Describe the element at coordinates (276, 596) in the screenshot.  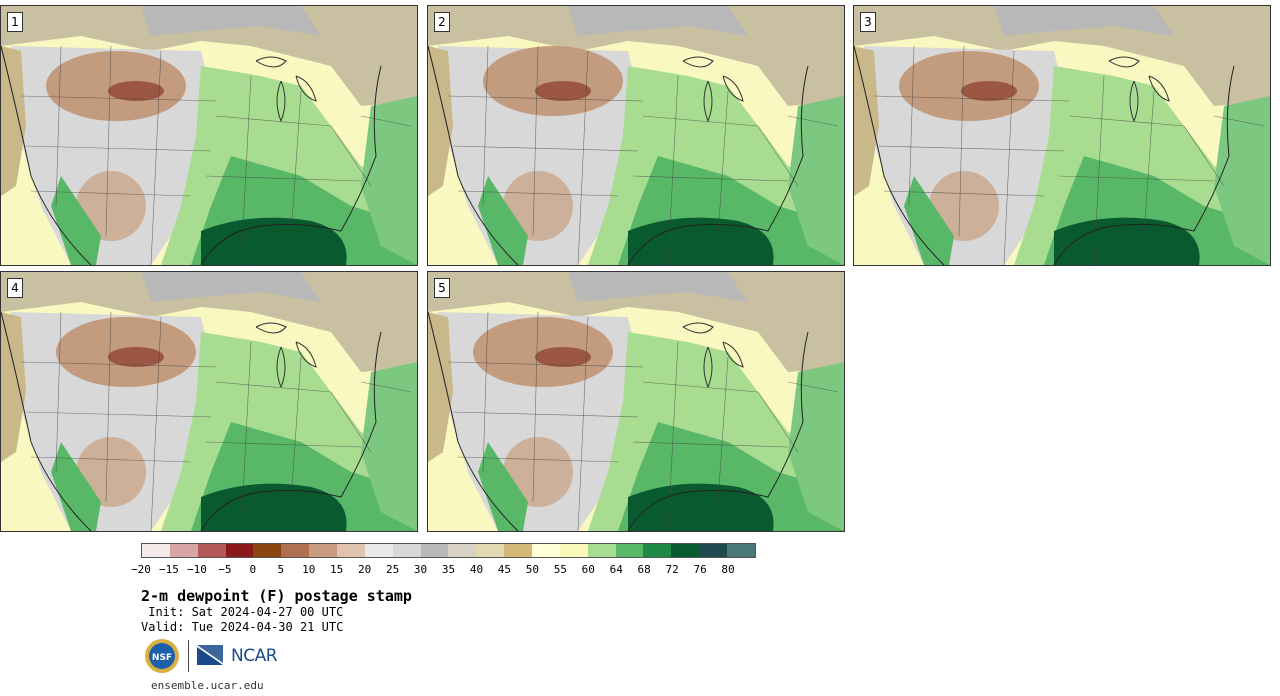
I see `plot-title: 2-m dewpoint (F) postage stamp` at that location.